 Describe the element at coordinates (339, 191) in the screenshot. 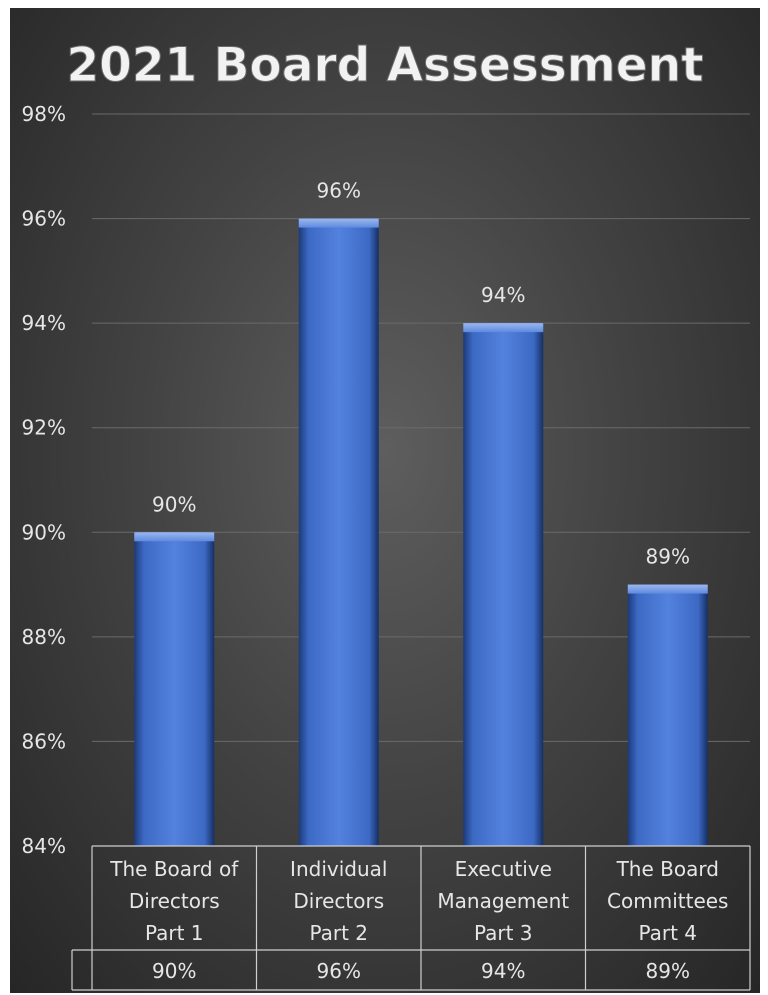

I see `data-label: 96%` at that location.